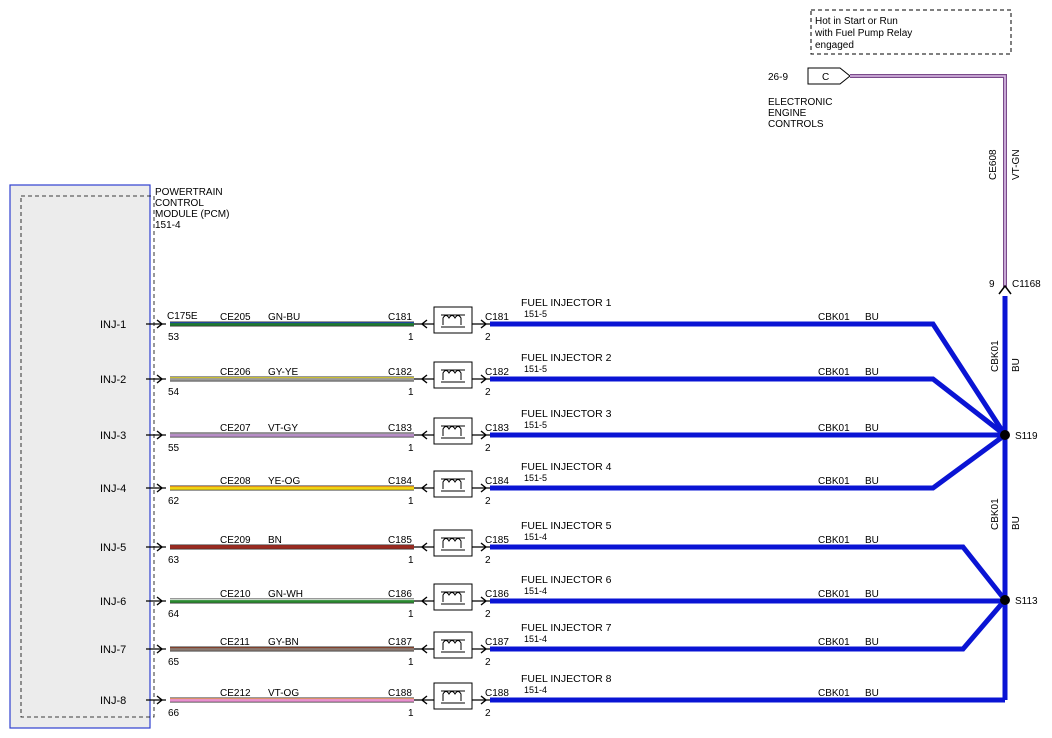 Image resolution: width=1052 pixels, height=738 pixels. What do you see at coordinates (174, 560) in the screenshot?
I see `pcm-pin-number: 63` at bounding box center [174, 560].